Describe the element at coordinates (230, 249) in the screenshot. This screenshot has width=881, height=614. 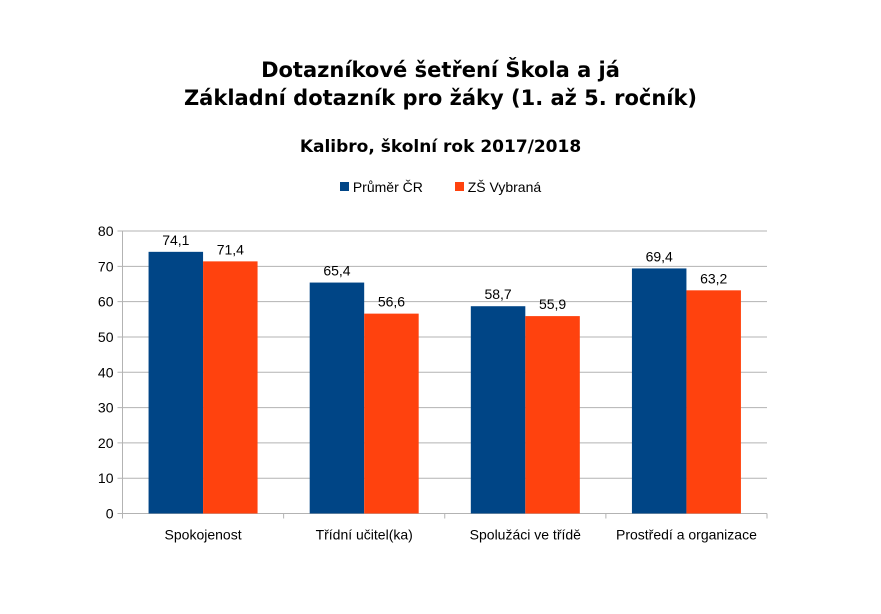
I see `data-label: 71,4` at that location.